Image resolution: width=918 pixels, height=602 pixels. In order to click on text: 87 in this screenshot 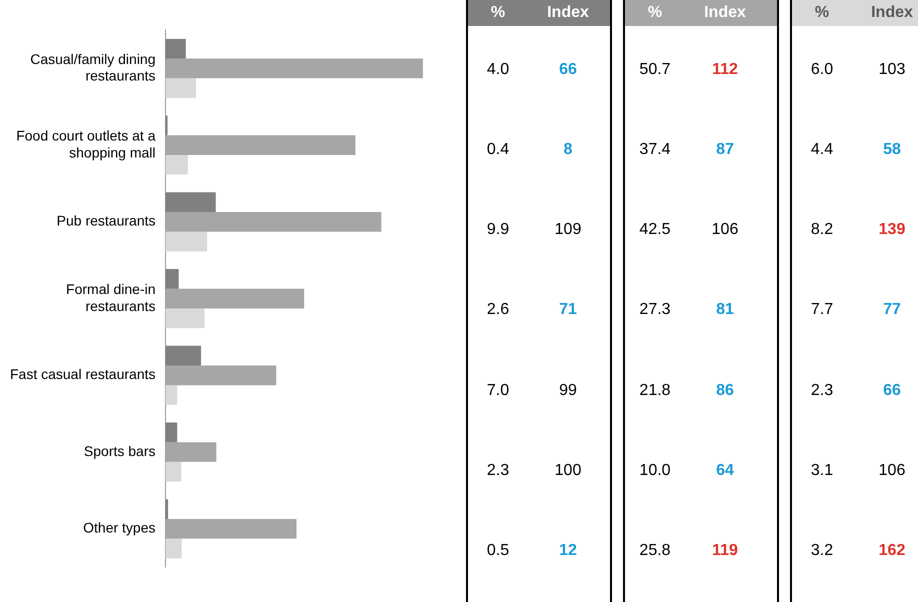, I will do `click(725, 150)`.